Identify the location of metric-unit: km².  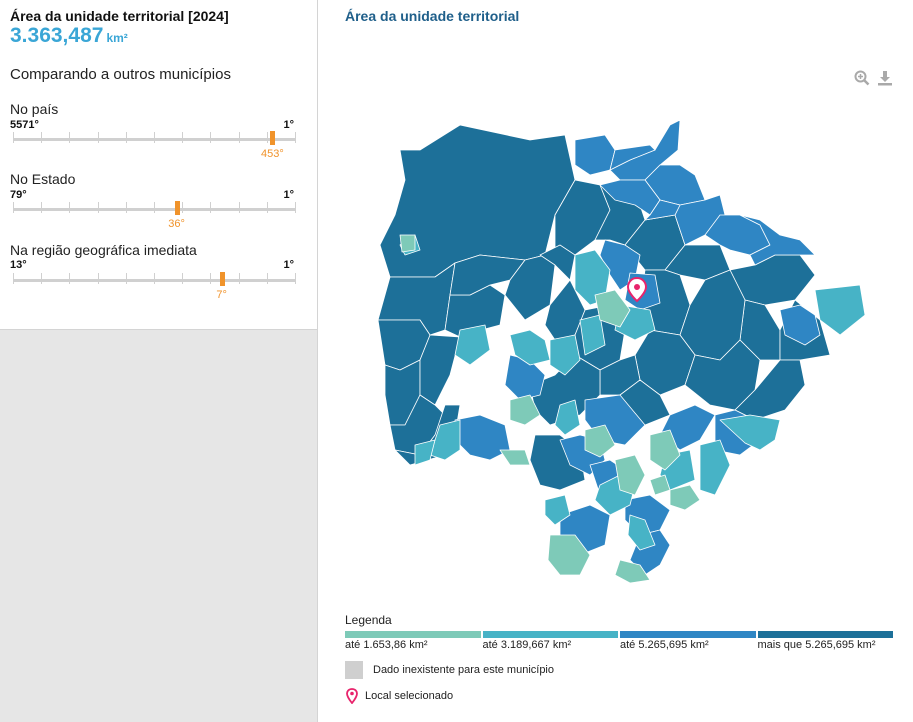
(117, 38).